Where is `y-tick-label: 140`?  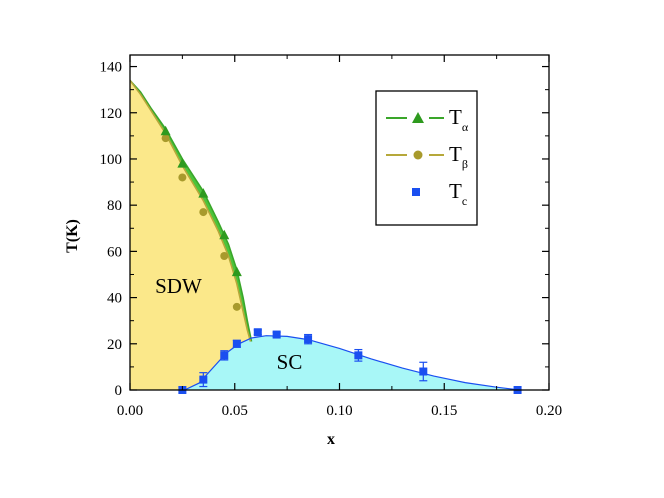
y-tick-label: 140 is located at coordinates (111, 68).